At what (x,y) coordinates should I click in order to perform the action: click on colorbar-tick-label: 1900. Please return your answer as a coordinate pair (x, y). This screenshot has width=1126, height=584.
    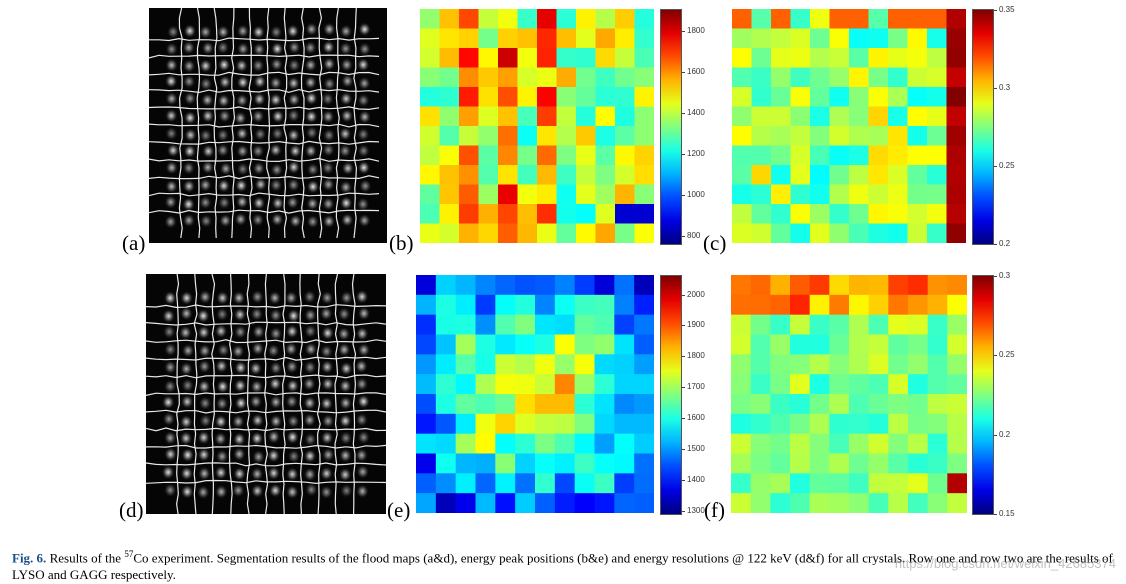
    Looking at the image, I should click on (696, 325).